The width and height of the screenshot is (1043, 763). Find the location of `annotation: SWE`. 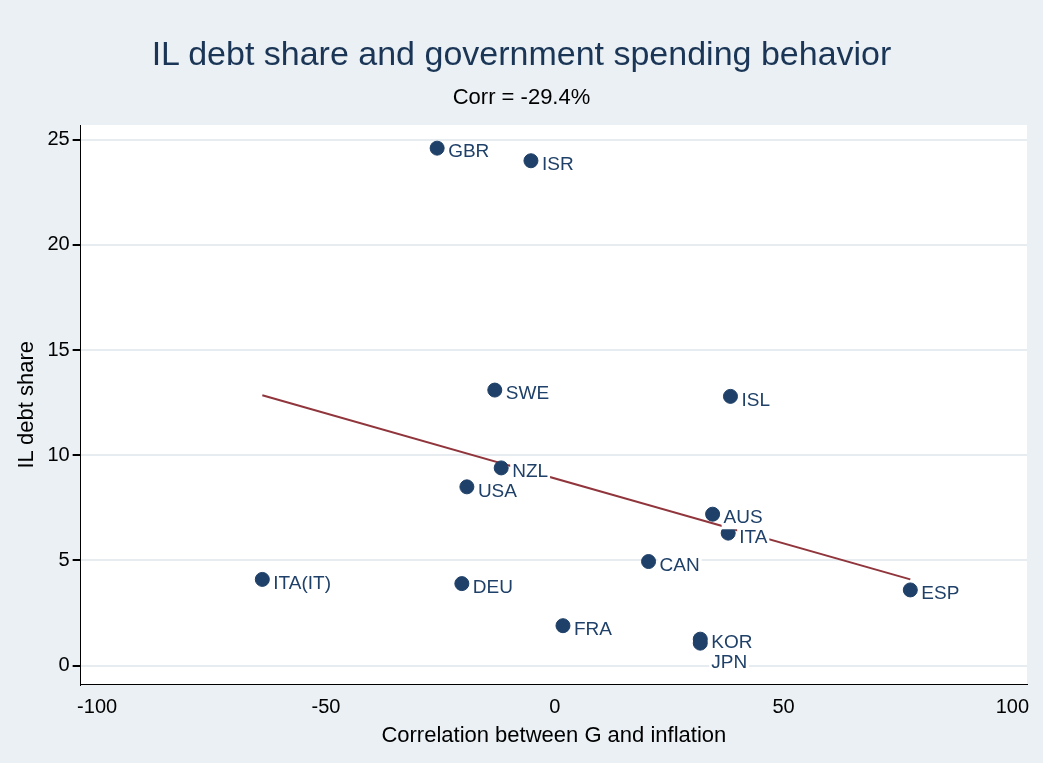

annotation: SWE is located at coordinates (527, 393).